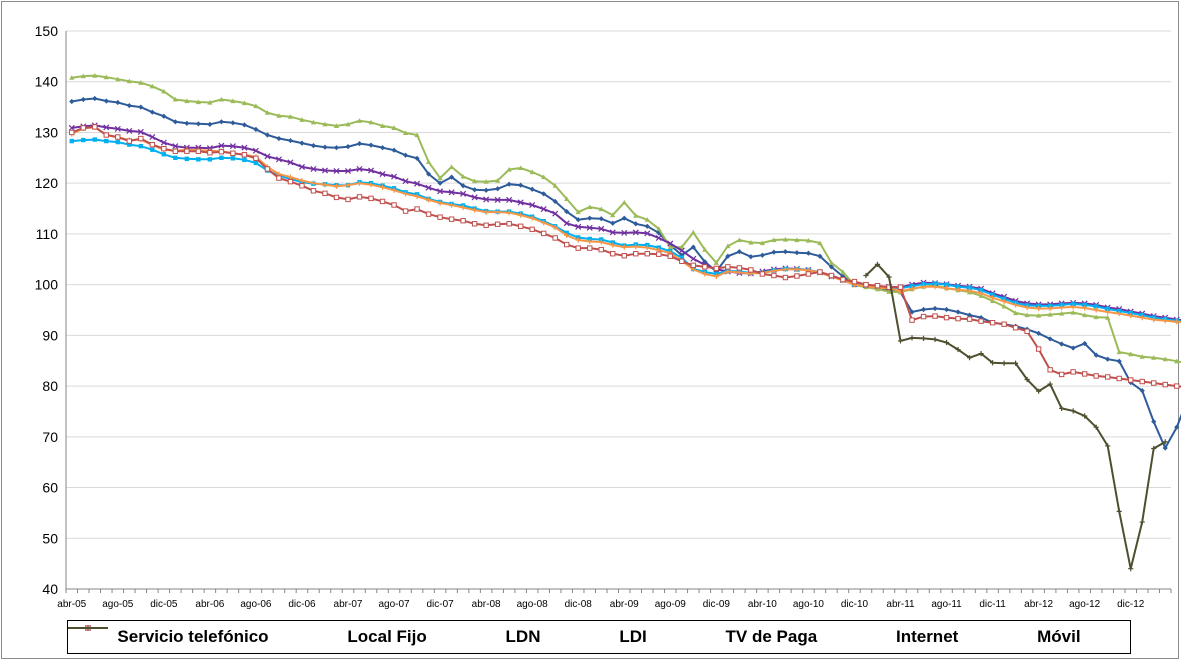  Describe the element at coordinates (762, 604) in the screenshot. I see `x-tick-label: abr-10` at that location.